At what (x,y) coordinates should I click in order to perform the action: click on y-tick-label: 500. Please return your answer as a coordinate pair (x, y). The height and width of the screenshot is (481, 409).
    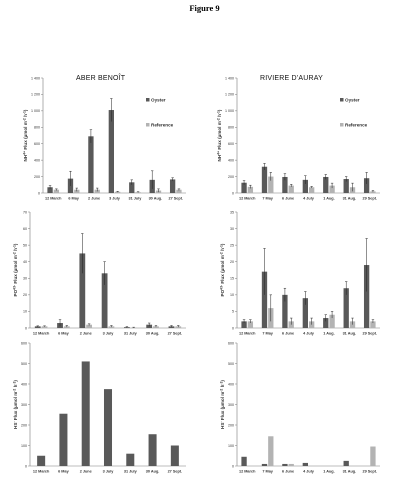
    Looking at the image, I should click on (231, 364).